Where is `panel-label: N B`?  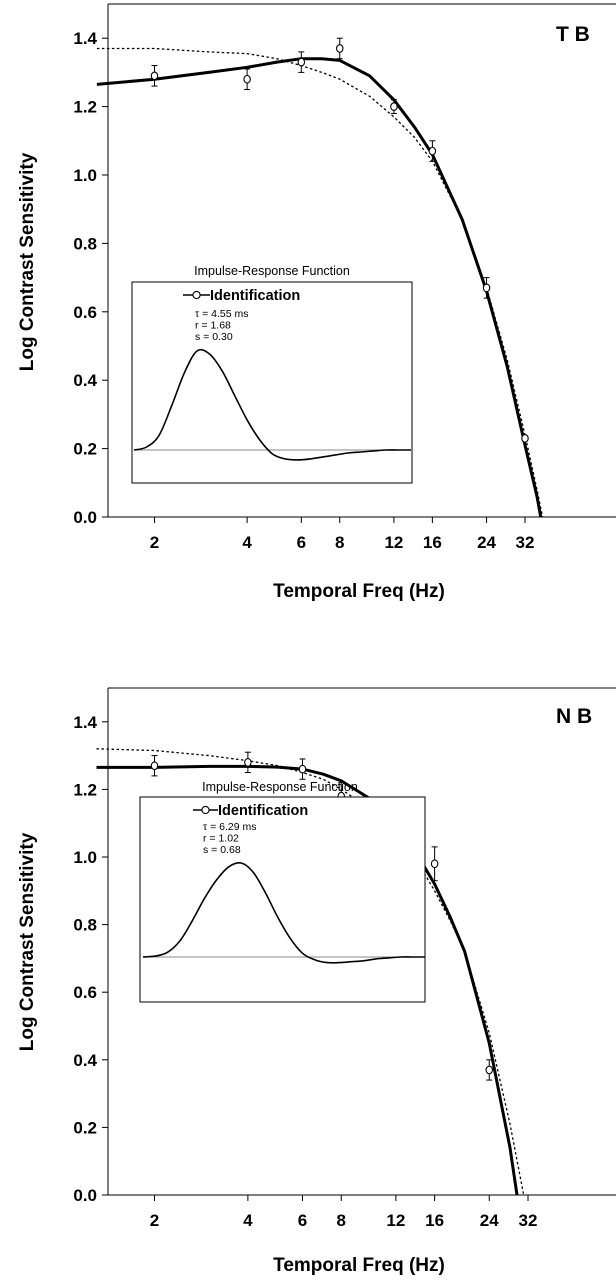 panel-label: N B is located at coordinates (574, 716).